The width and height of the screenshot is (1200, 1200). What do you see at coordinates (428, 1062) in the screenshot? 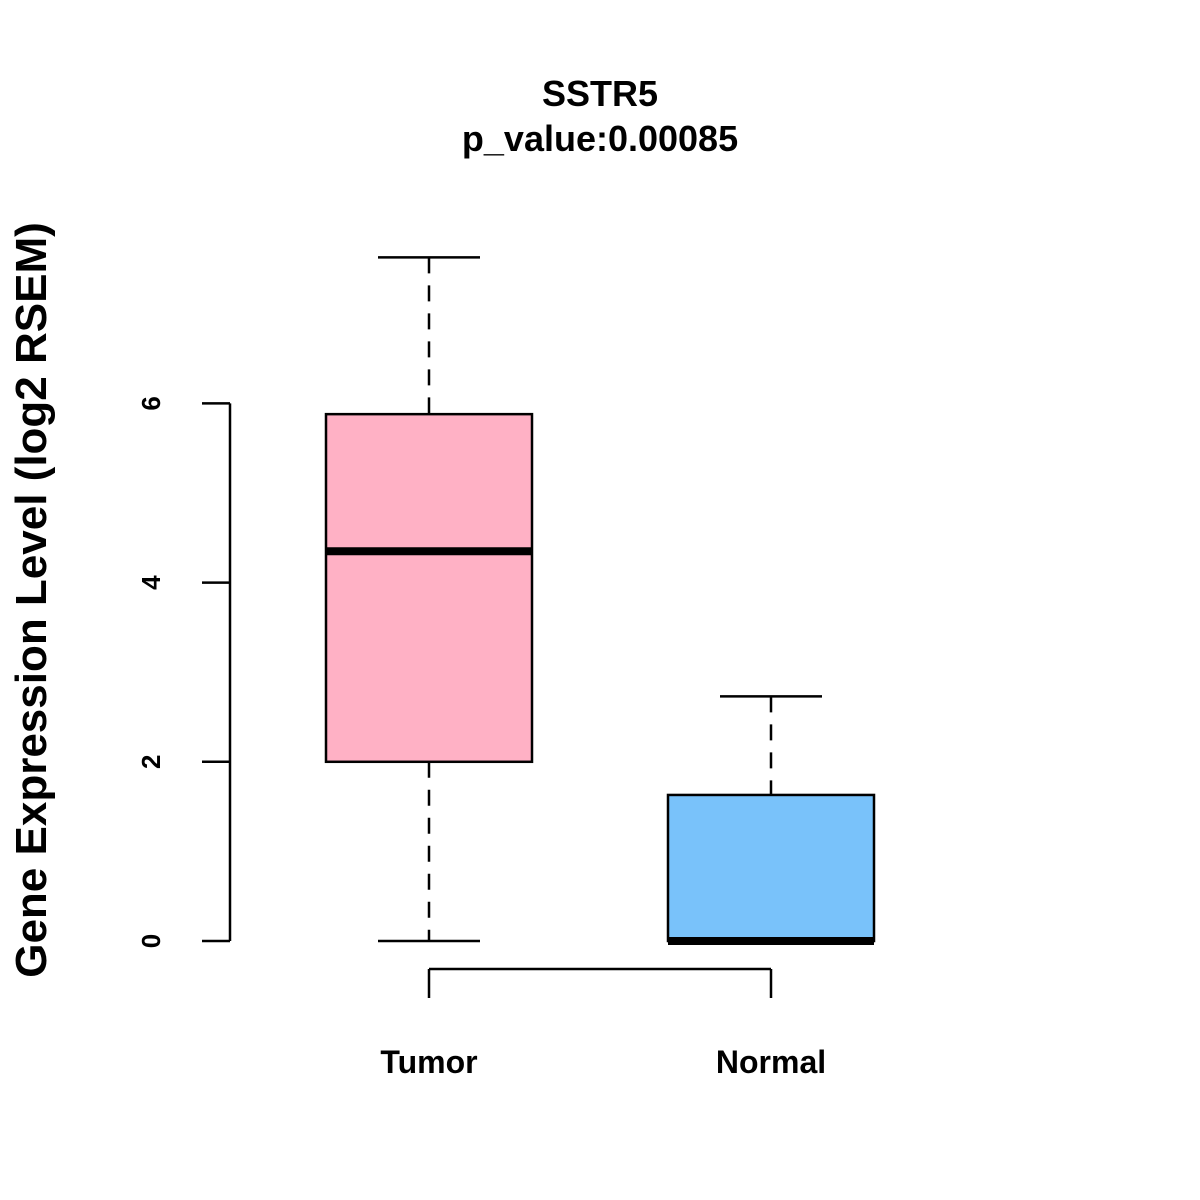
I see `x-tick-label-tumor: Tumor` at bounding box center [428, 1062].